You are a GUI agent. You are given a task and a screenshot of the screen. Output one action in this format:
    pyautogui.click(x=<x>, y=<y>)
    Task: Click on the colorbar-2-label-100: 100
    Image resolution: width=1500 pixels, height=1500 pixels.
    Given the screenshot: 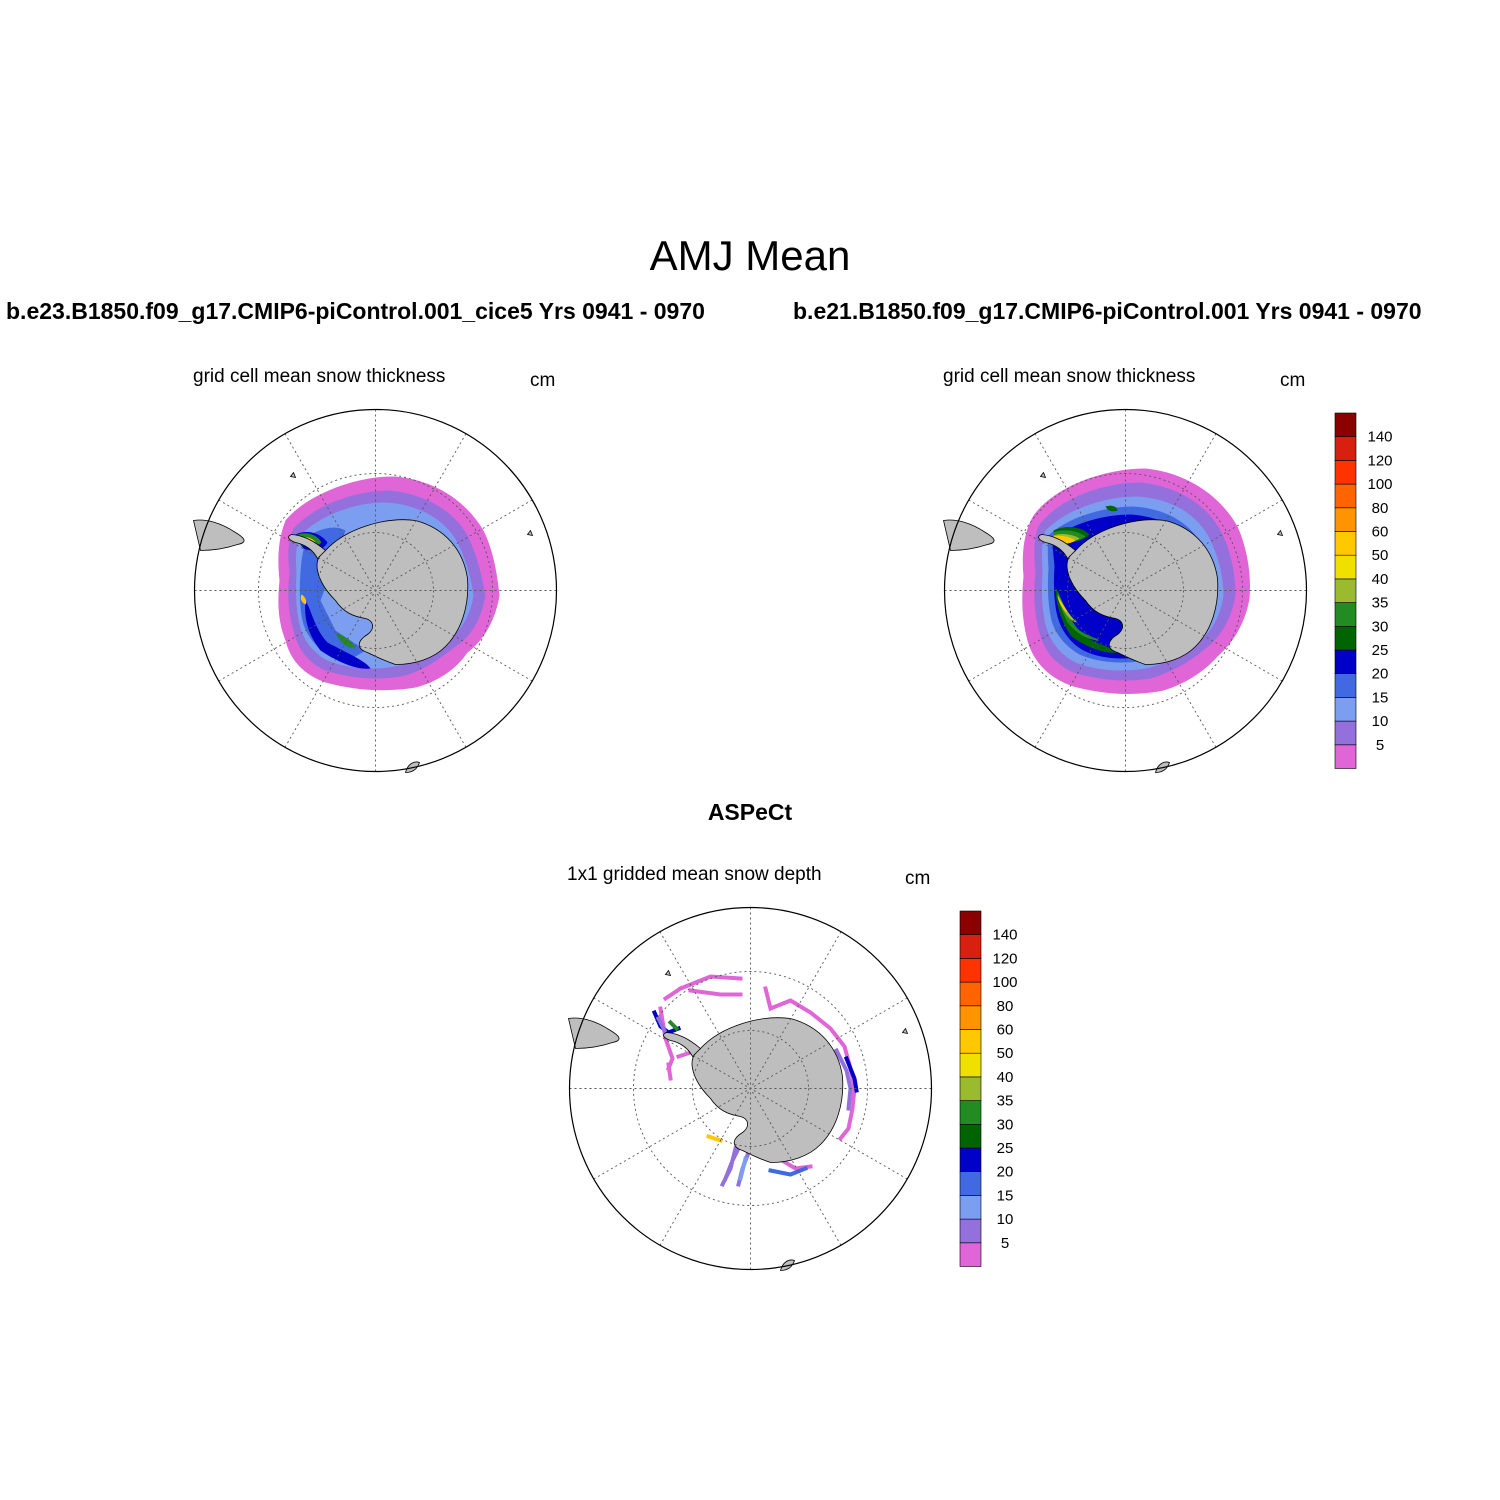 What is the action you would take?
    pyautogui.click(x=1004, y=982)
    